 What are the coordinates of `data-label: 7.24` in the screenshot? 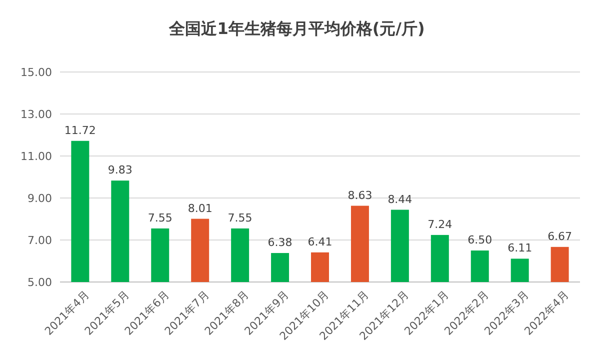 It's located at (440, 224).